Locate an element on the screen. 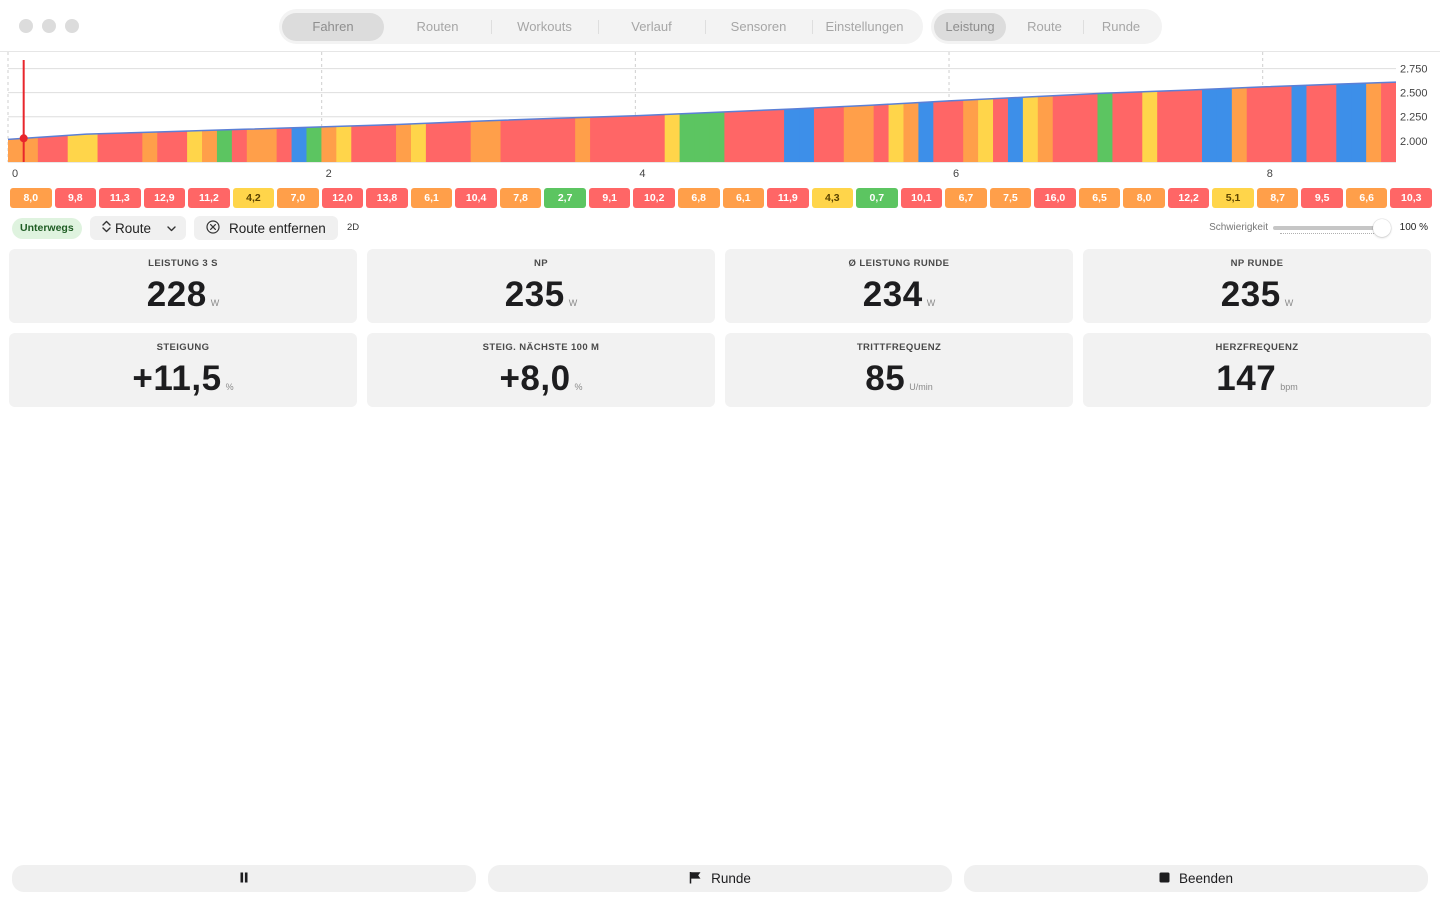 Image resolution: width=1440 pixels, height=900 pixels. xmark-circle-icon is located at coordinates (213, 228).